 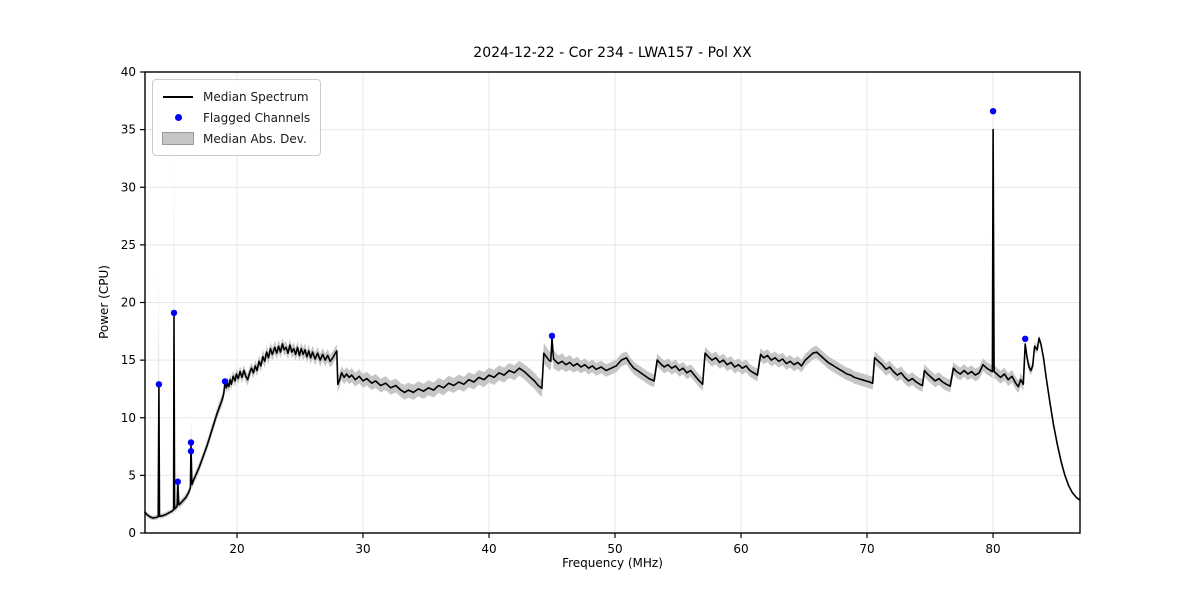 What do you see at coordinates (128, 245) in the screenshot?
I see `y-tick-label: 25` at bounding box center [128, 245].